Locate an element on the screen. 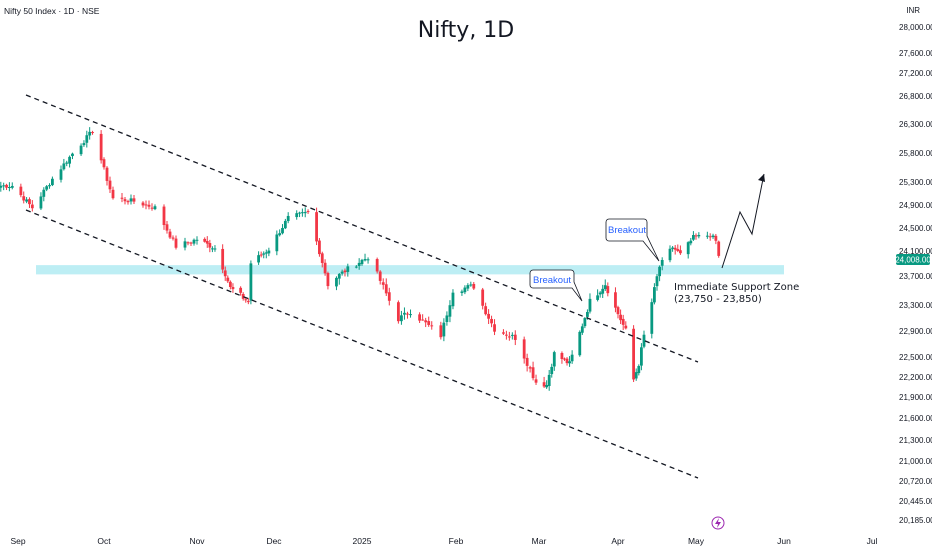  lightning-icon is located at coordinates (718, 523).